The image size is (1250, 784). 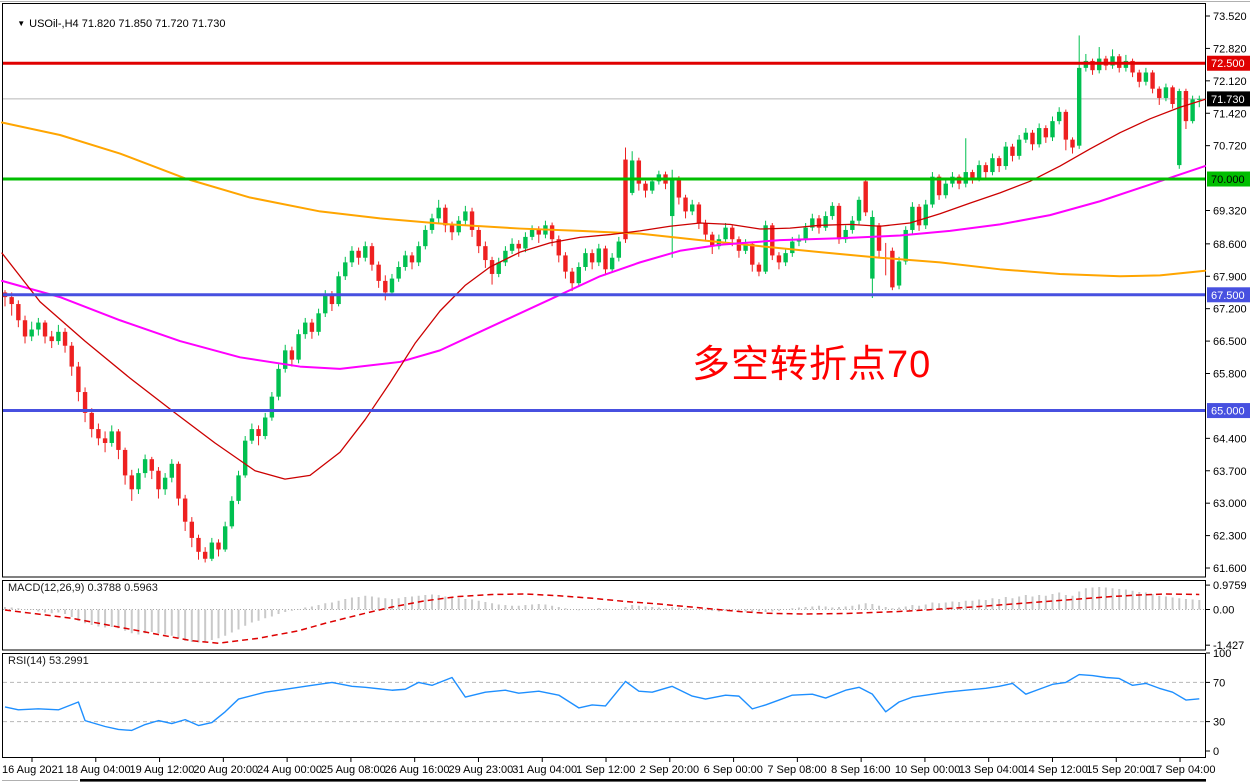 I want to click on price-badge-label: 71.730, so click(x=1228, y=100).